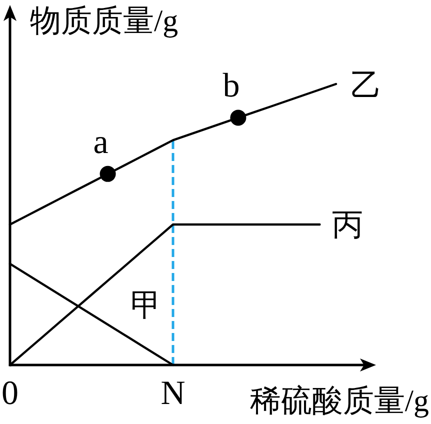 The width and height of the screenshot is (431, 424). Describe the element at coordinates (104, 20) in the screenshot. I see `y-label: 物质质量/g` at that location.